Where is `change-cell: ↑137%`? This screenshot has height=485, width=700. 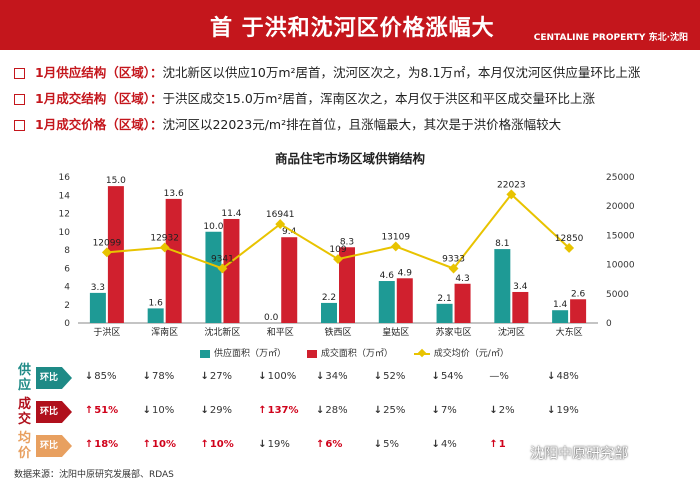 change-cell: ↑137% is located at coordinates (278, 410).